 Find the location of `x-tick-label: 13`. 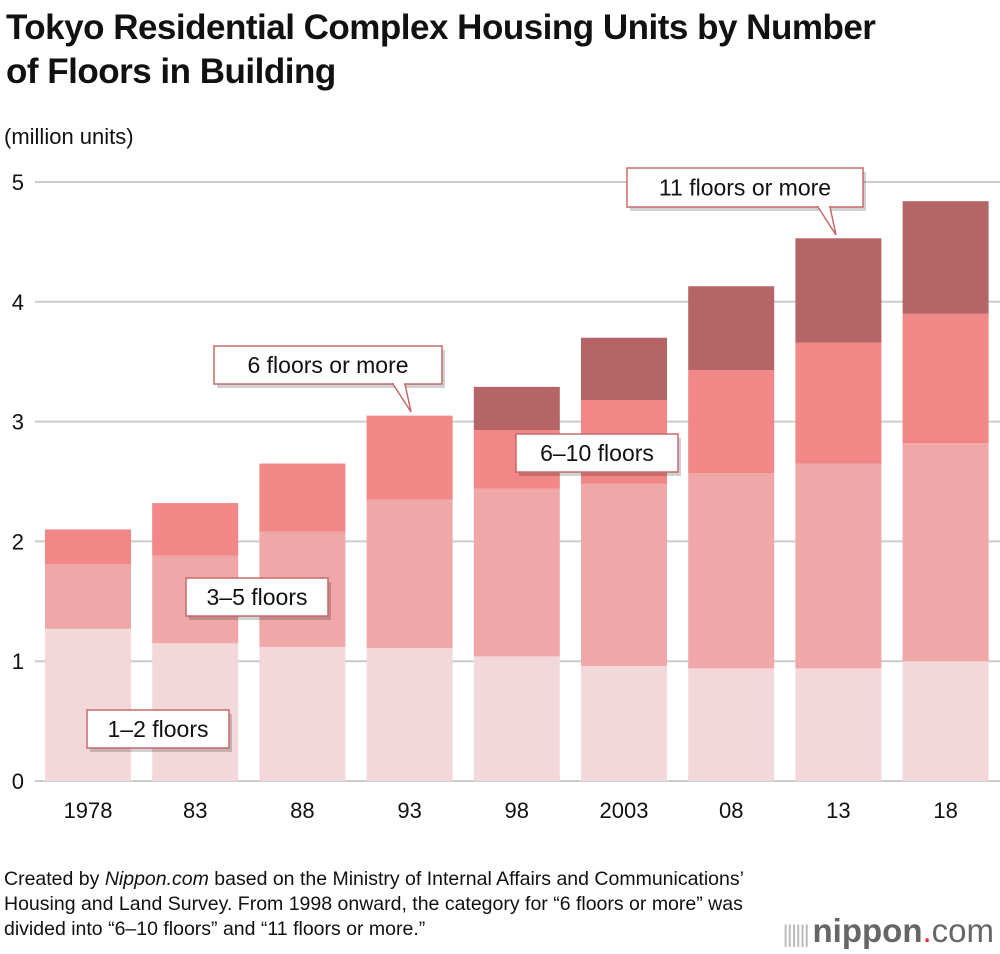

x-tick-label: 13 is located at coordinates (838, 810).